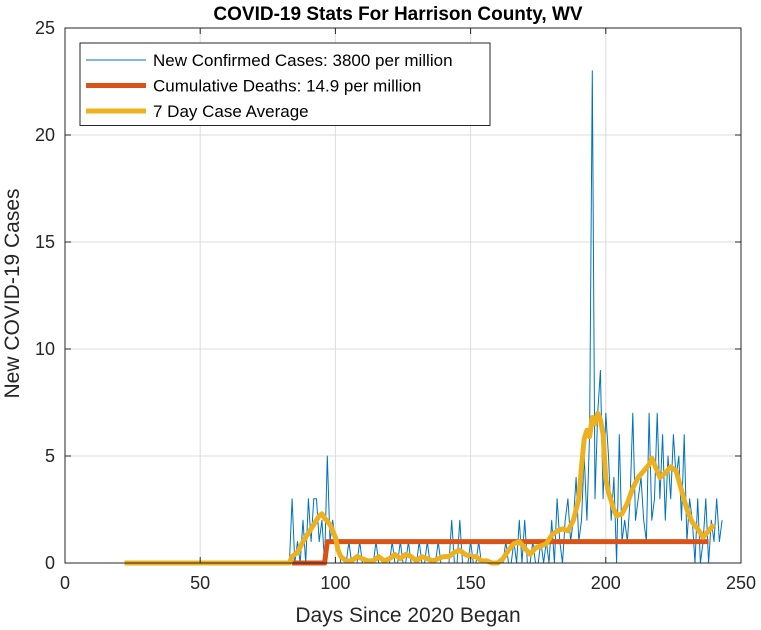 The height and width of the screenshot is (630, 761). What do you see at coordinates (231, 111) in the screenshot?
I see `legend-entry: 7 Day Case Average` at bounding box center [231, 111].